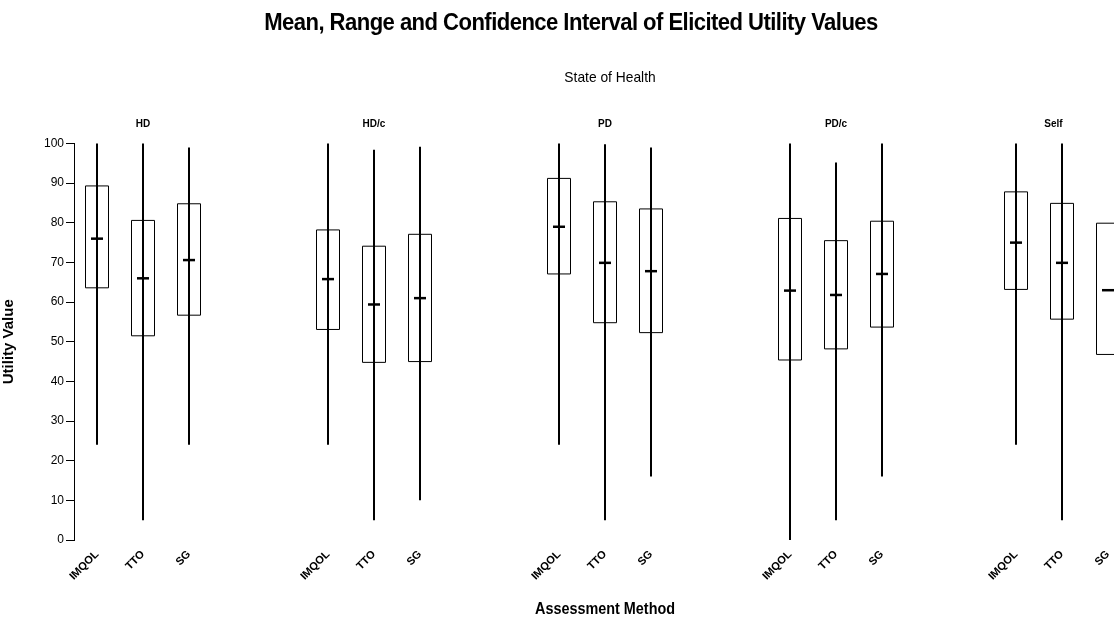 This screenshot has height=622, width=1114. What do you see at coordinates (571, 22) in the screenshot?
I see `text: Mean, Range and Confidence Interval of Elicited Utility Values` at bounding box center [571, 22].